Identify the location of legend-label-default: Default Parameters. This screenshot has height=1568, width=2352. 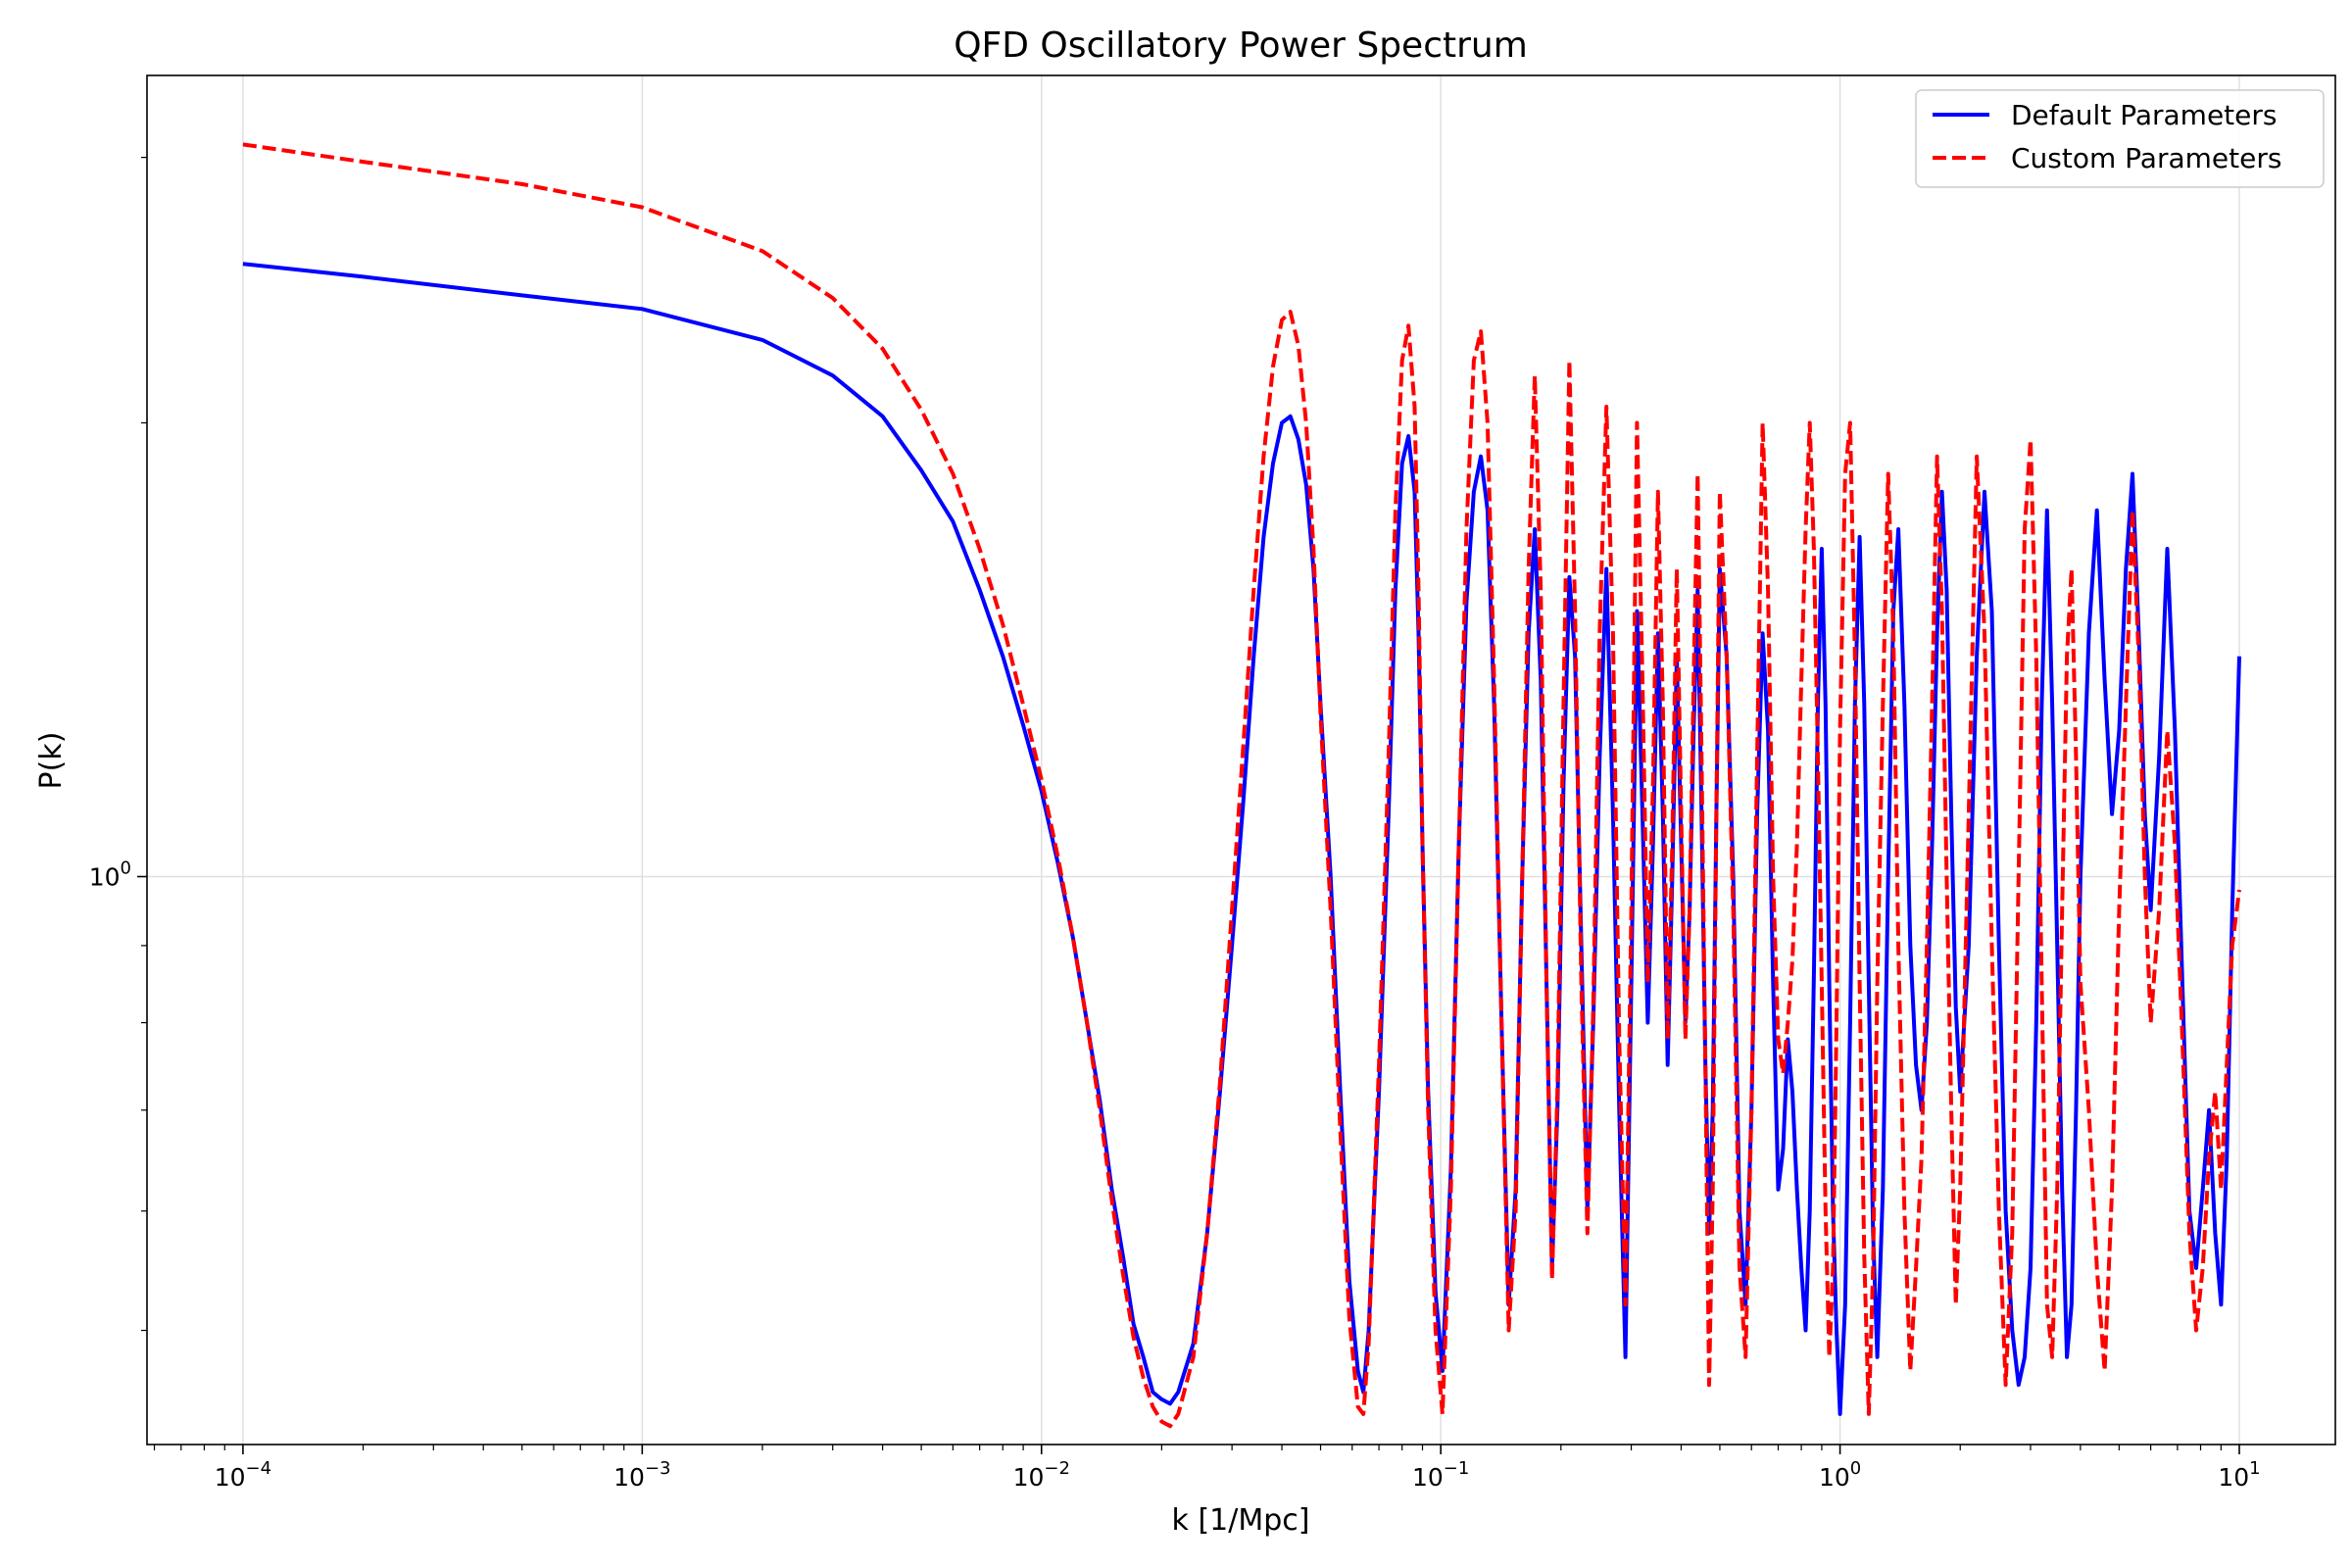
(2144, 115).